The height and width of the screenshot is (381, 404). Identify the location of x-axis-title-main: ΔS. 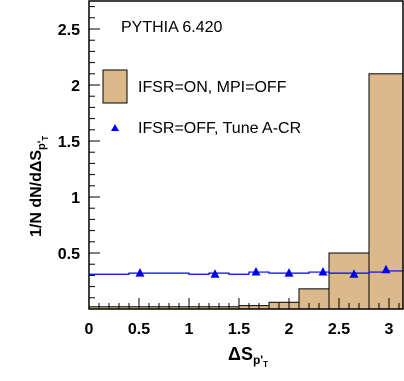
(240, 354).